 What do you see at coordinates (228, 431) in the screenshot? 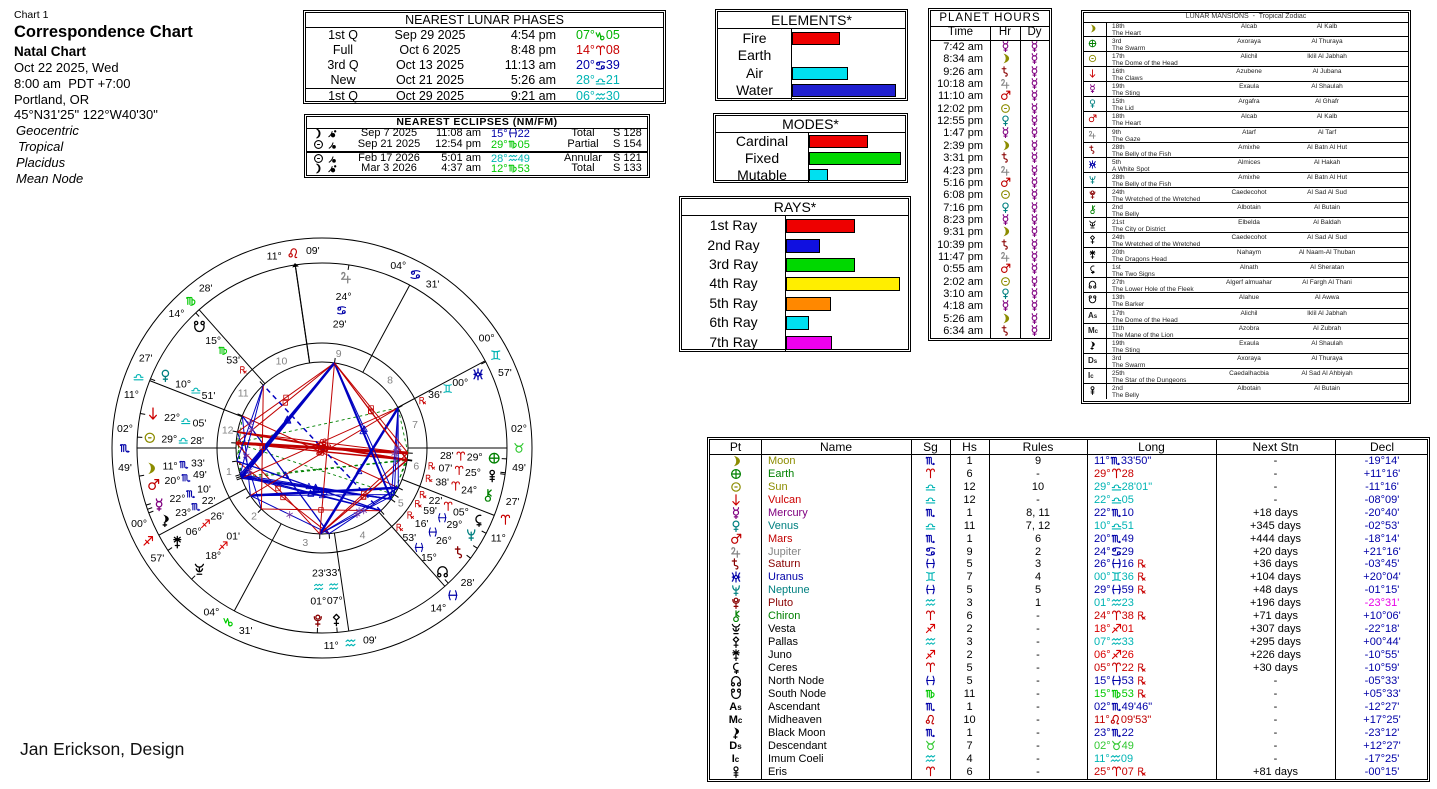
I see `svg-text: 12` at bounding box center [228, 431].